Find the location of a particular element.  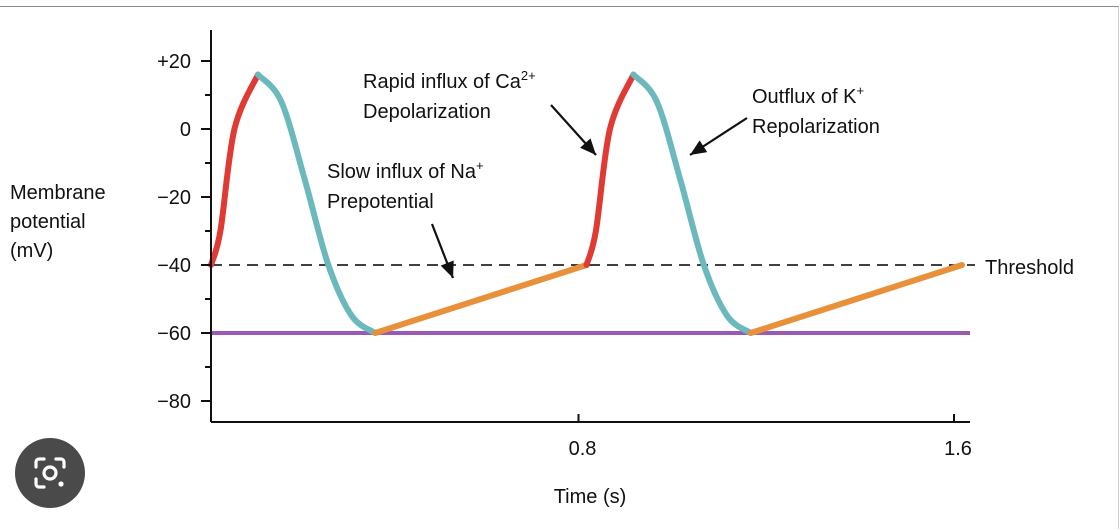

y-tick-label: −20 is located at coordinates (174, 198).